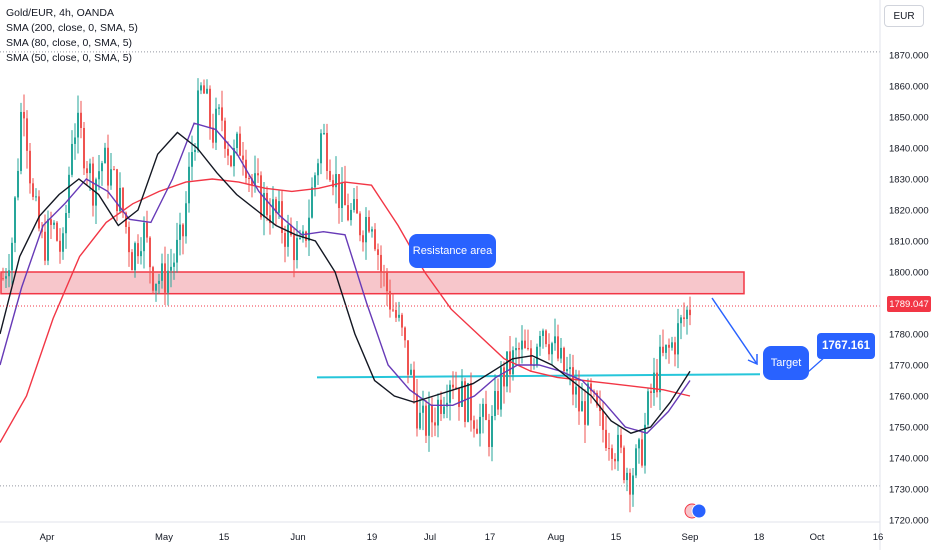 Image resolution: width=932 pixels, height=550 pixels. What do you see at coordinates (462, 537) in the screenshot?
I see `time-axis: Apr May 15 Jun 19 Jul 17 Aug 15 Sep 18 Oct 16` at bounding box center [462, 537].